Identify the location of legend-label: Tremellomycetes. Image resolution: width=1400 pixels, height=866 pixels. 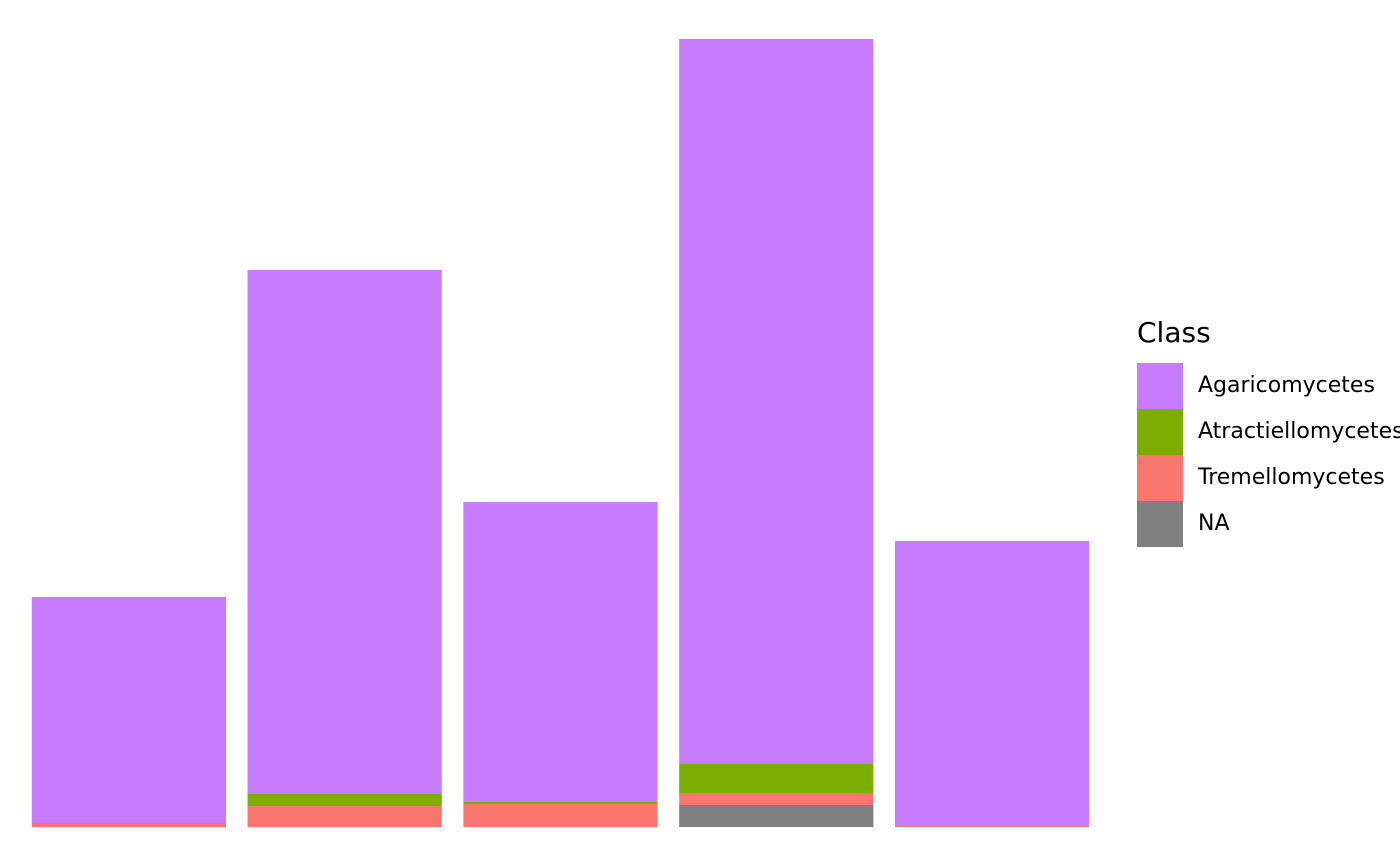
(1291, 477).